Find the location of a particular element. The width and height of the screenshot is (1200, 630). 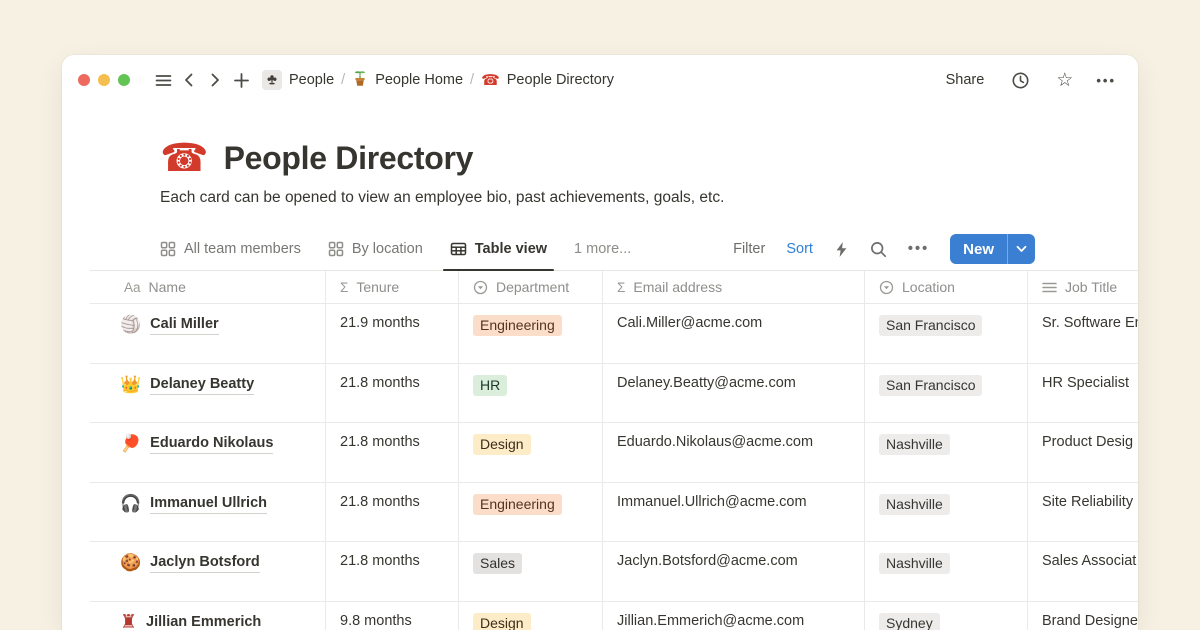

column-header-location: Location is located at coordinates (946, 287).